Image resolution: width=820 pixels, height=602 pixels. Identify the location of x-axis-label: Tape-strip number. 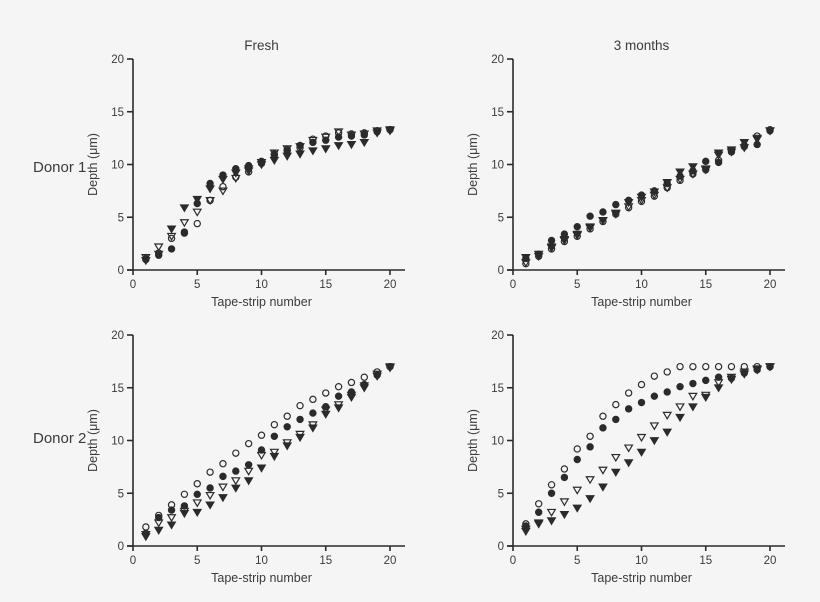
(641, 302).